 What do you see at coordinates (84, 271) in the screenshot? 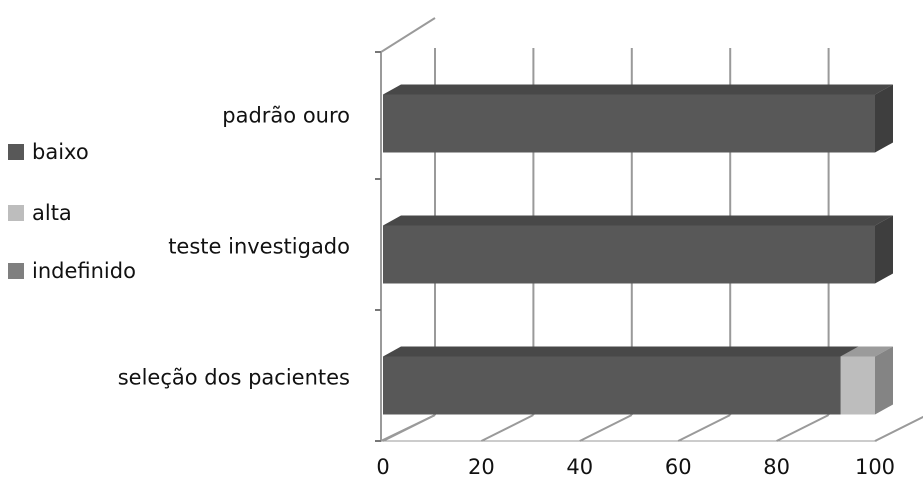
I see `legend-label: indefinido` at bounding box center [84, 271].